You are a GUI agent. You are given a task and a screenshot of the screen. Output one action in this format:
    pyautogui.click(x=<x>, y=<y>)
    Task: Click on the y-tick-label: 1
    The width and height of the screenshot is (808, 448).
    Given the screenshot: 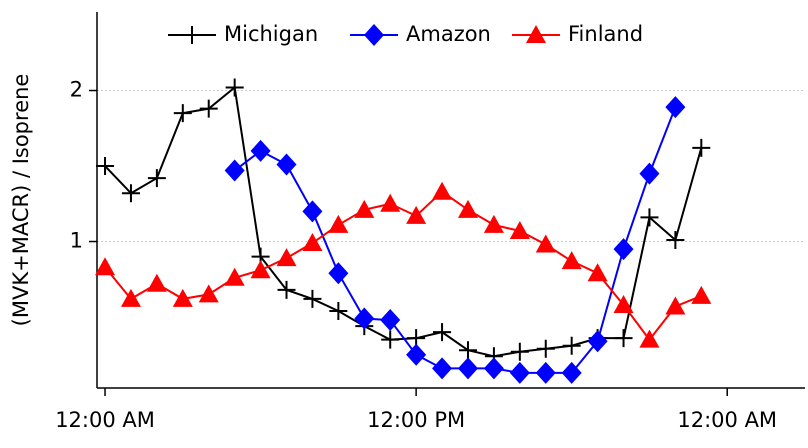 What is the action you would take?
    pyautogui.click(x=76, y=241)
    